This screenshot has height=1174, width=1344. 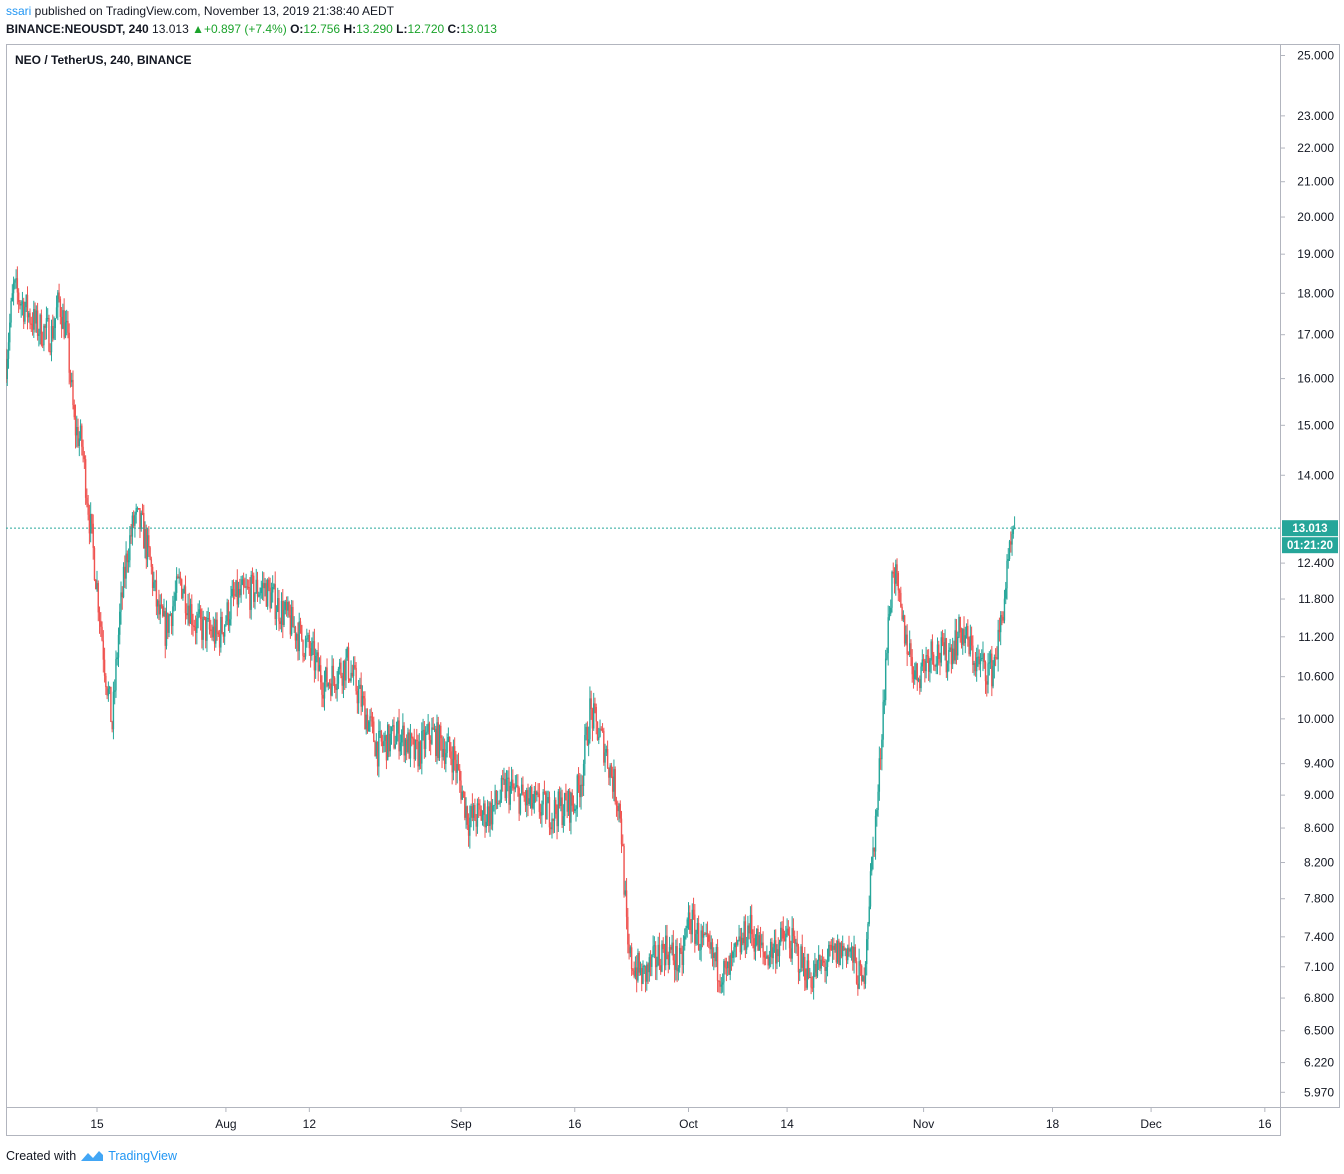 I want to click on price-axis, so click(x=1310, y=576).